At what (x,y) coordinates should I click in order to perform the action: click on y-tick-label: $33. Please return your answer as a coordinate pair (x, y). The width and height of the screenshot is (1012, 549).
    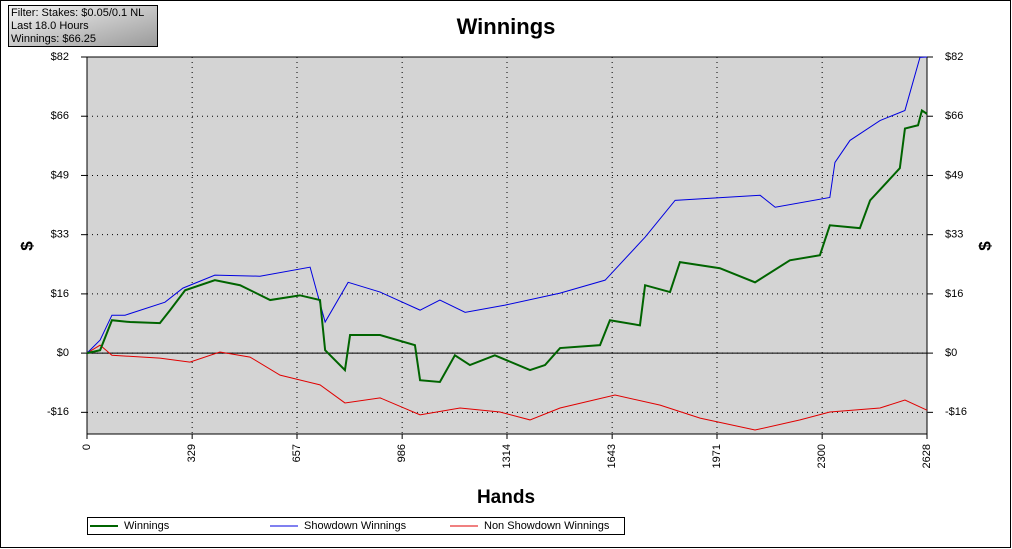
    Looking at the image, I should click on (60, 235).